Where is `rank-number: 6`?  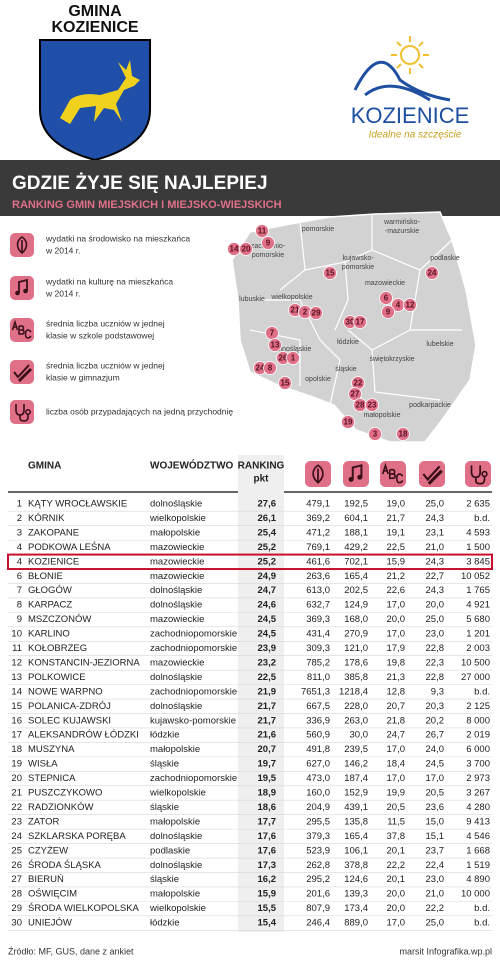 rank-number: 6 is located at coordinates (19, 576).